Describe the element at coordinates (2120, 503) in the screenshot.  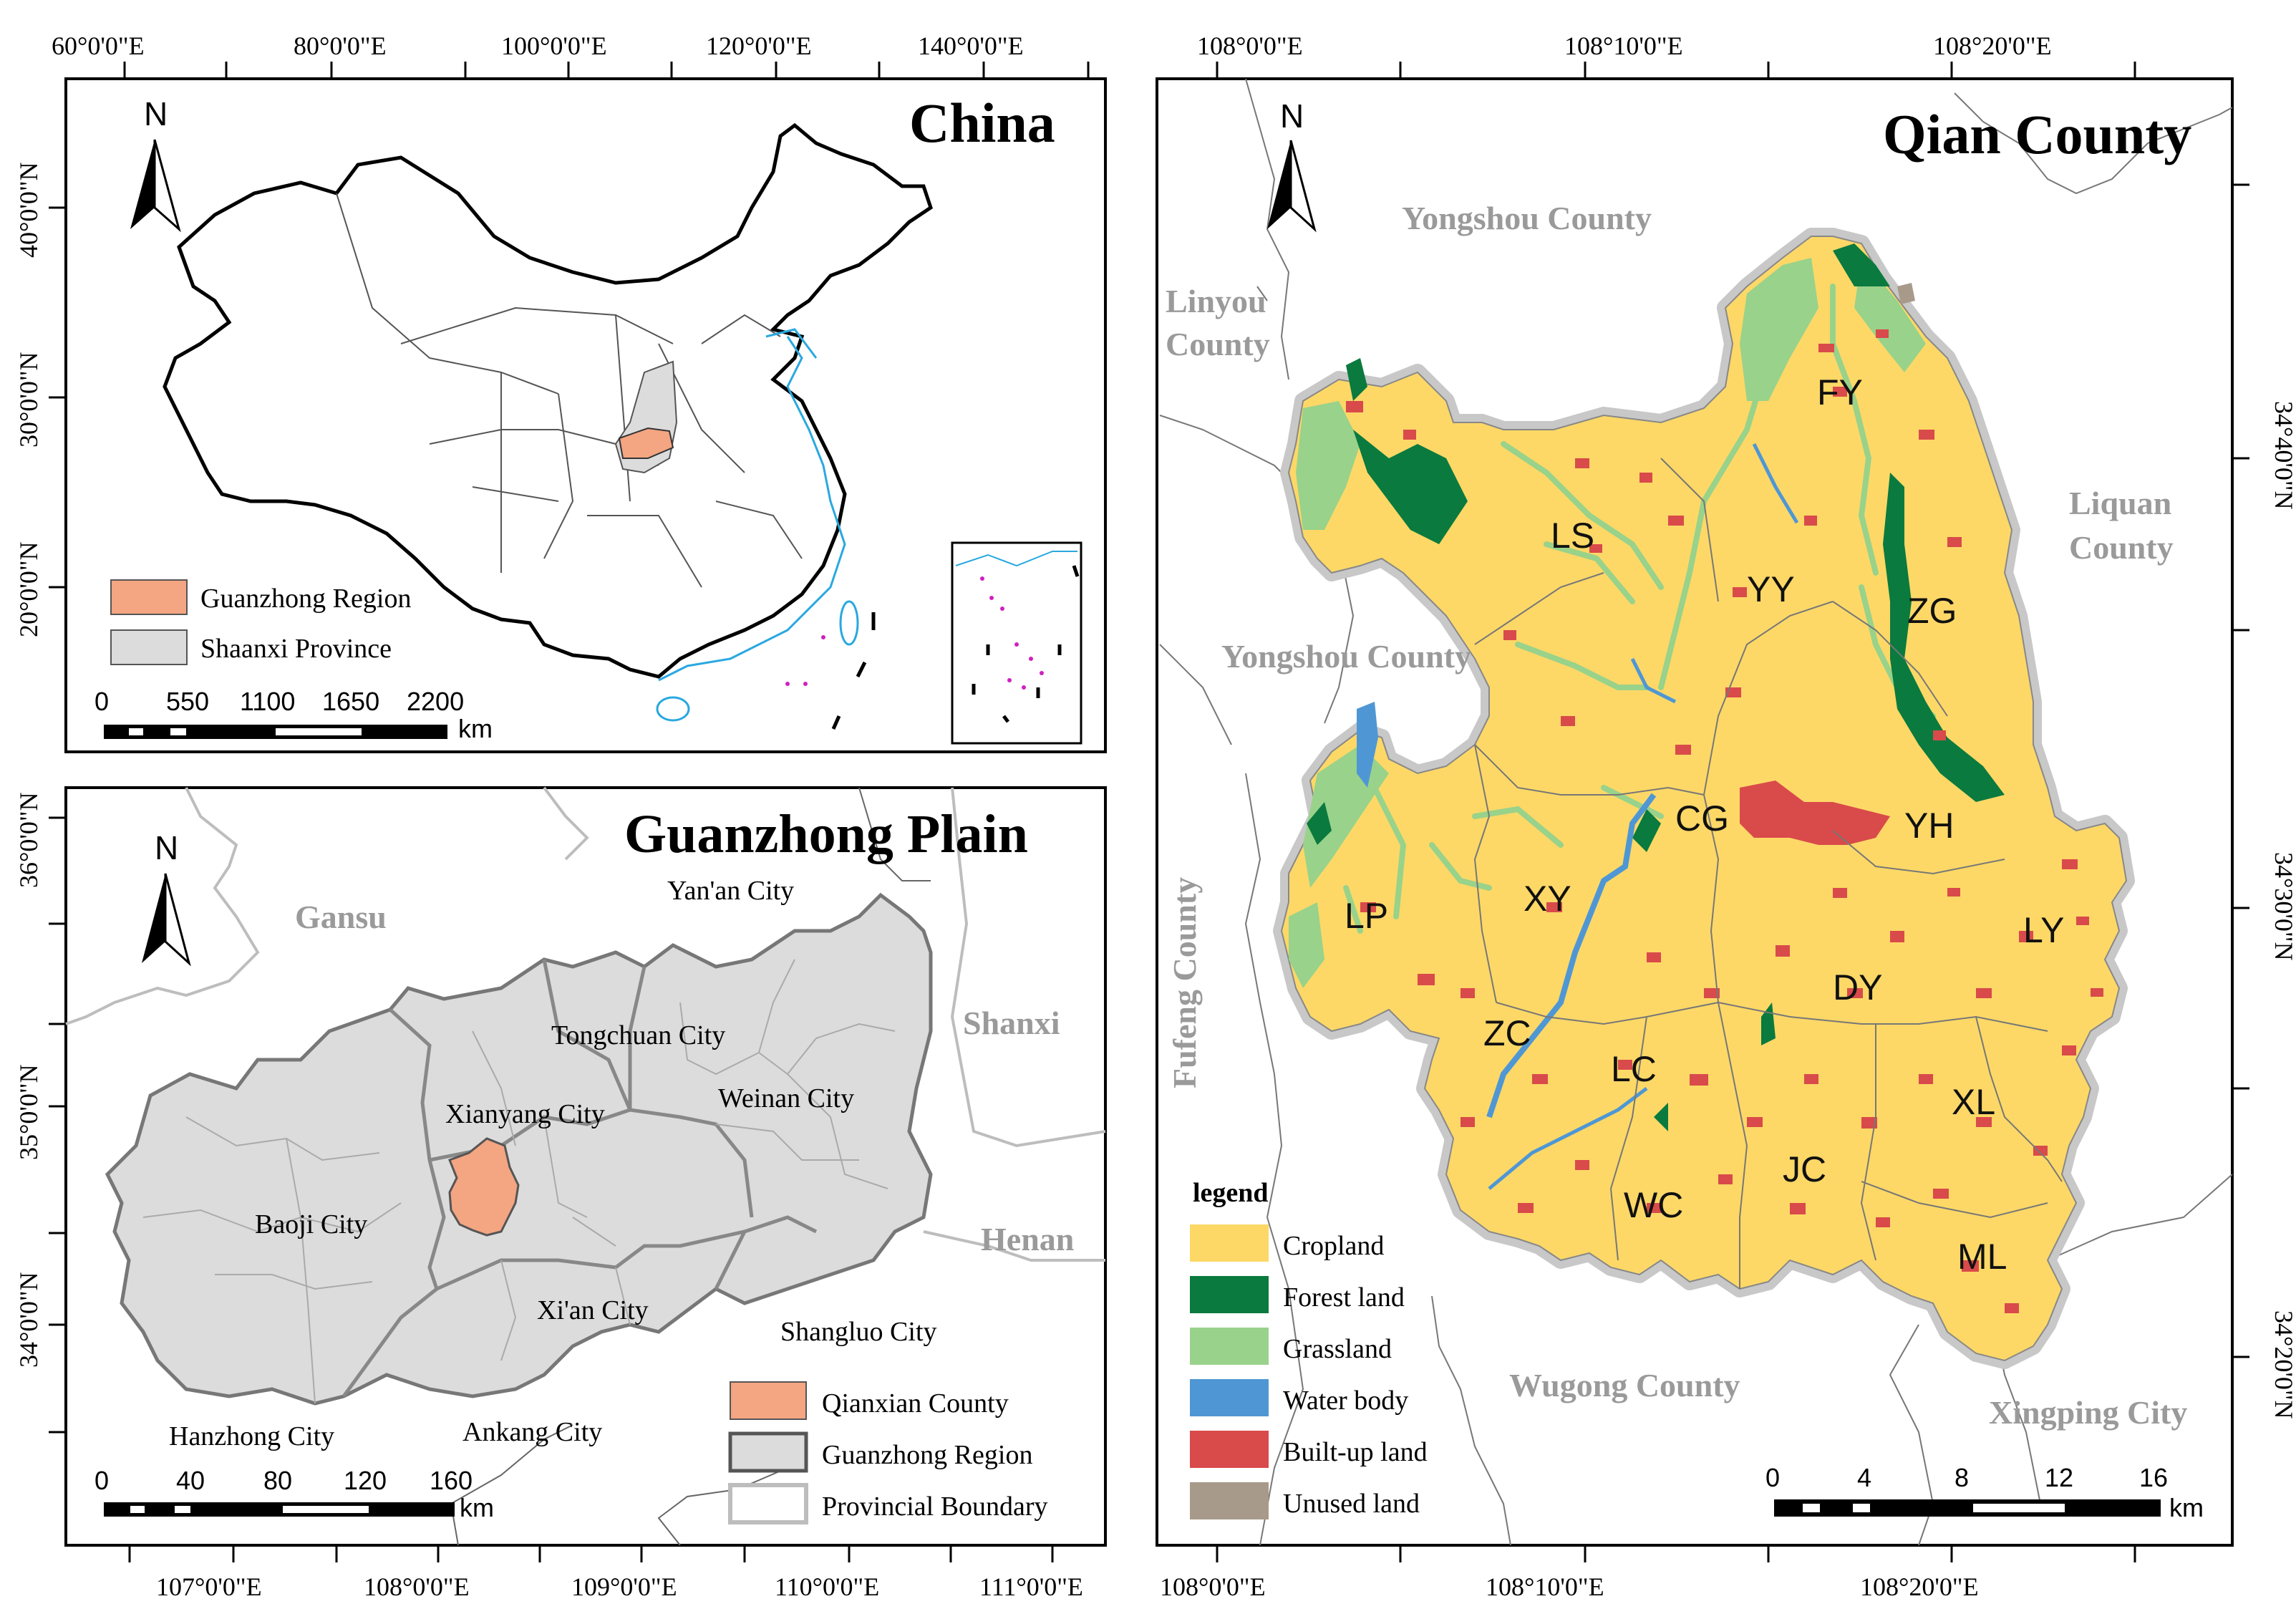
I see `label-liquan-1: Liquan` at that location.